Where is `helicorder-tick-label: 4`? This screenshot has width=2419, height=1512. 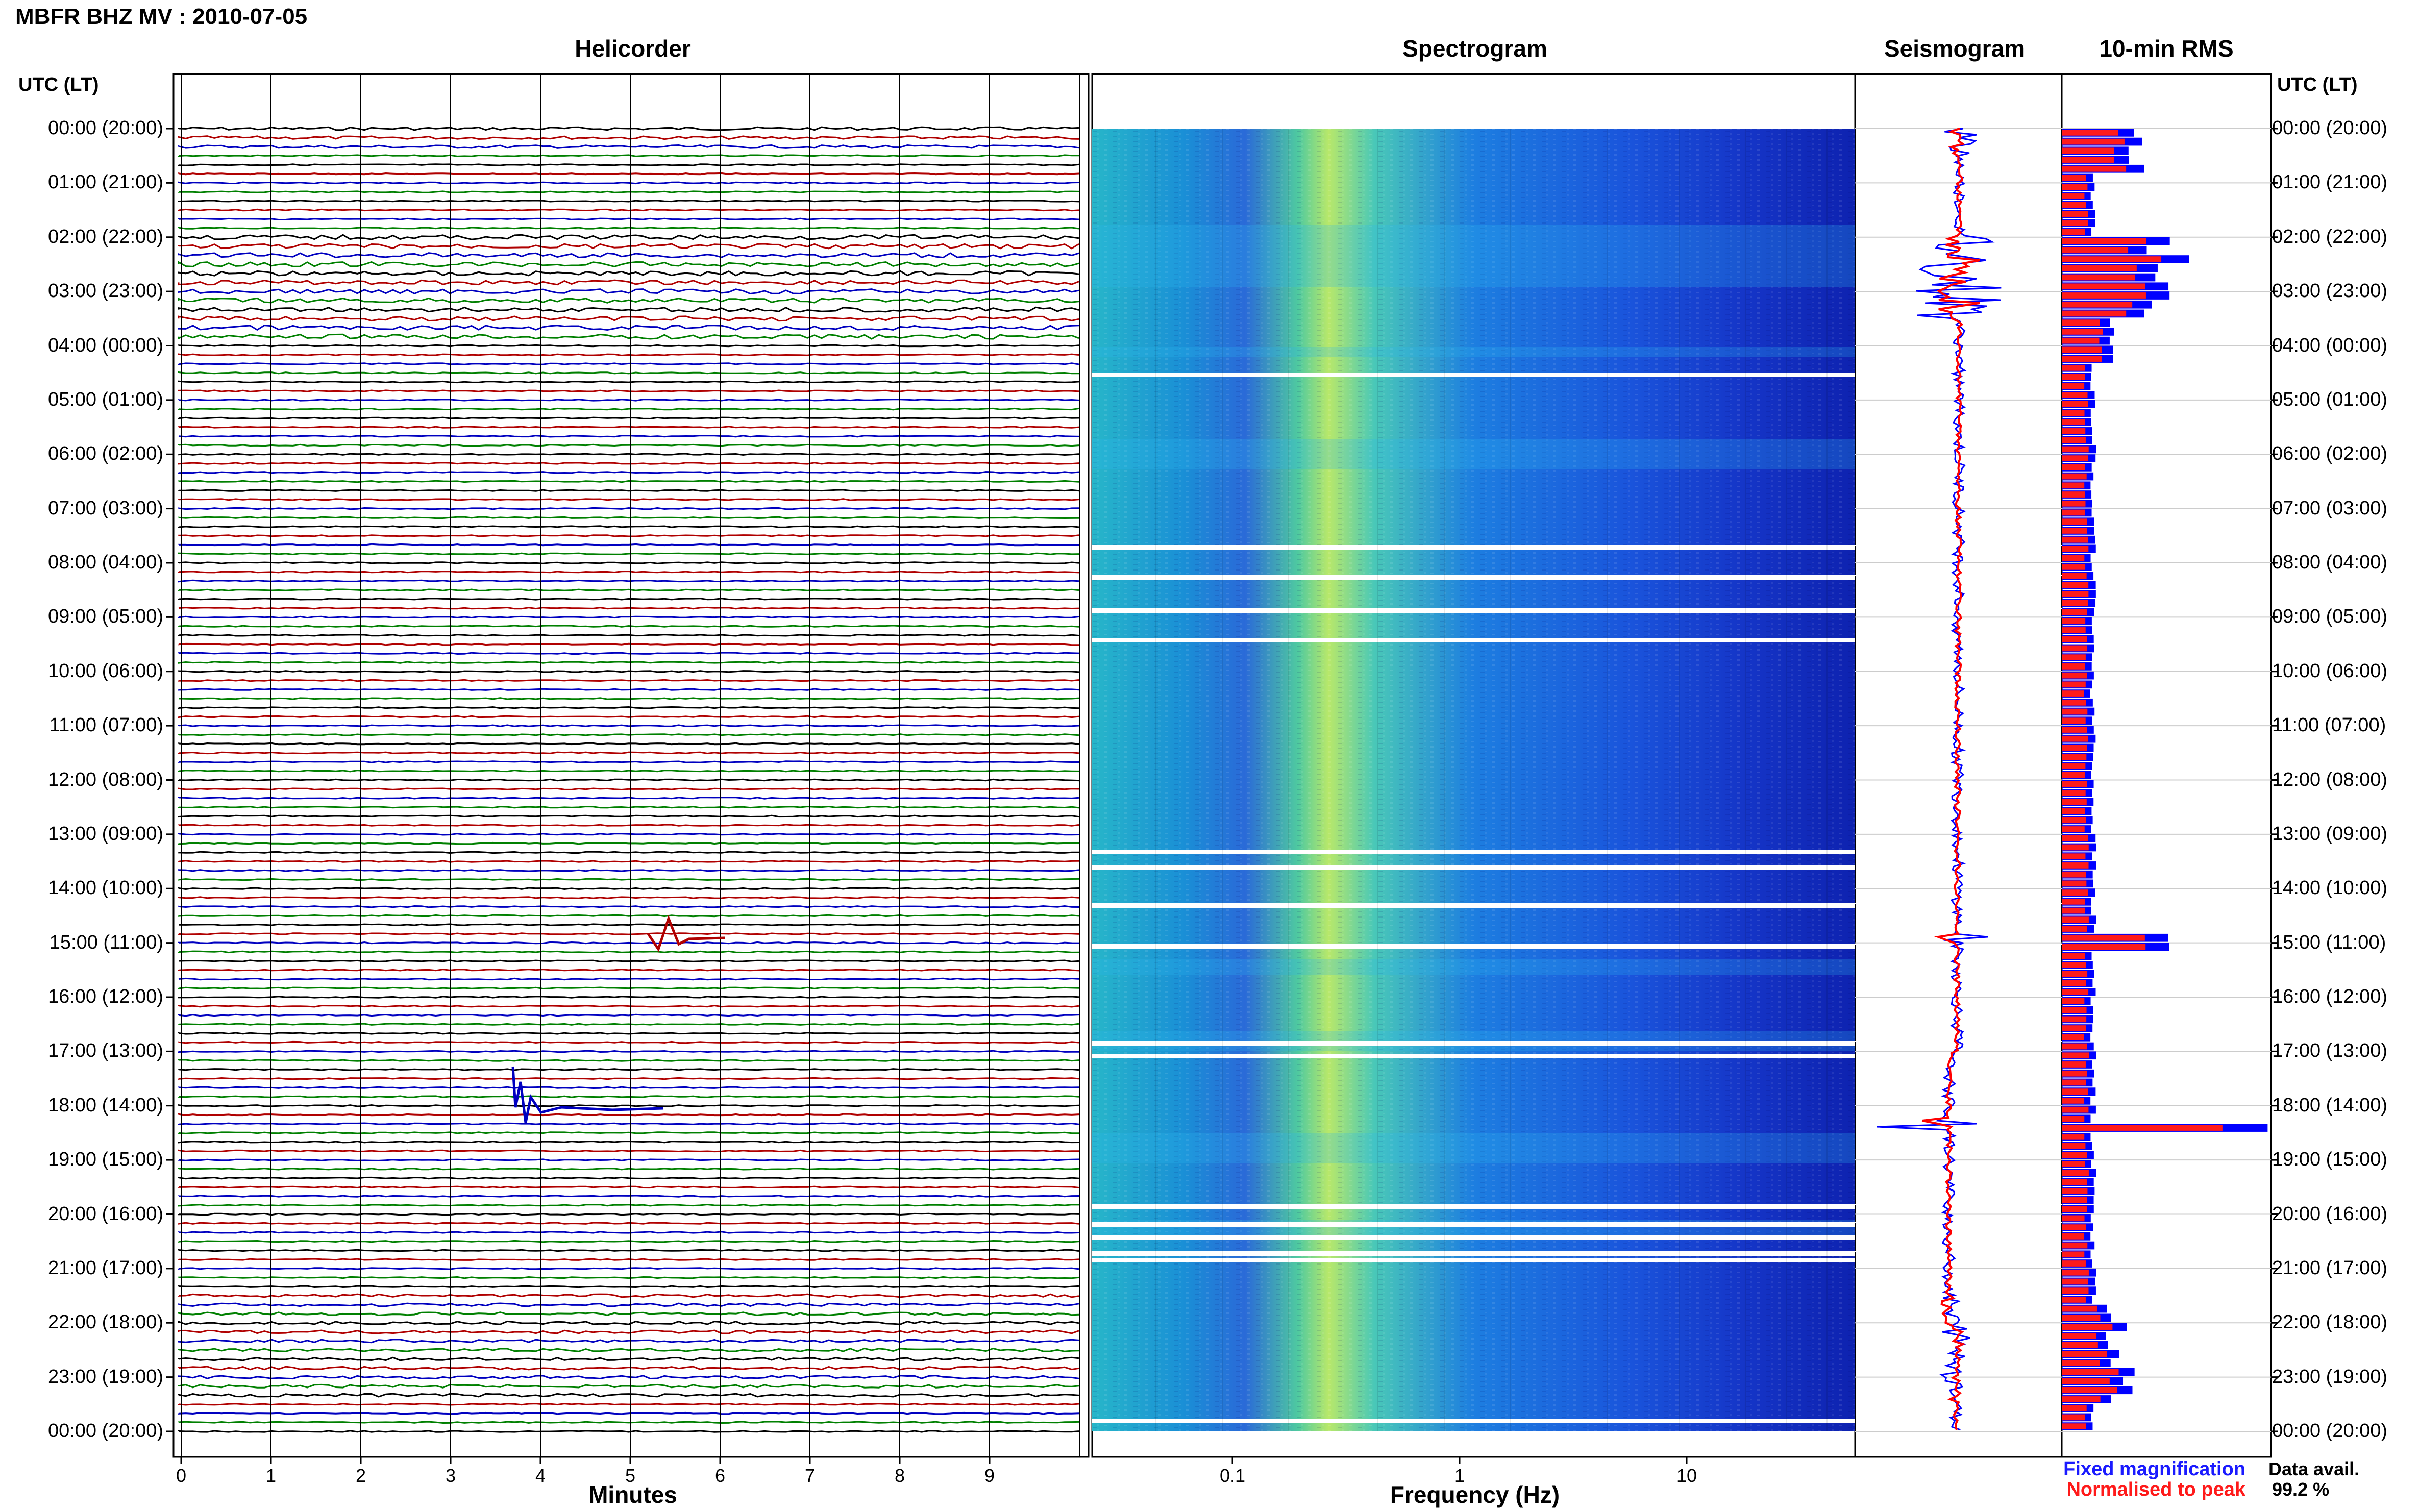 helicorder-tick-label: 4 is located at coordinates (540, 1475).